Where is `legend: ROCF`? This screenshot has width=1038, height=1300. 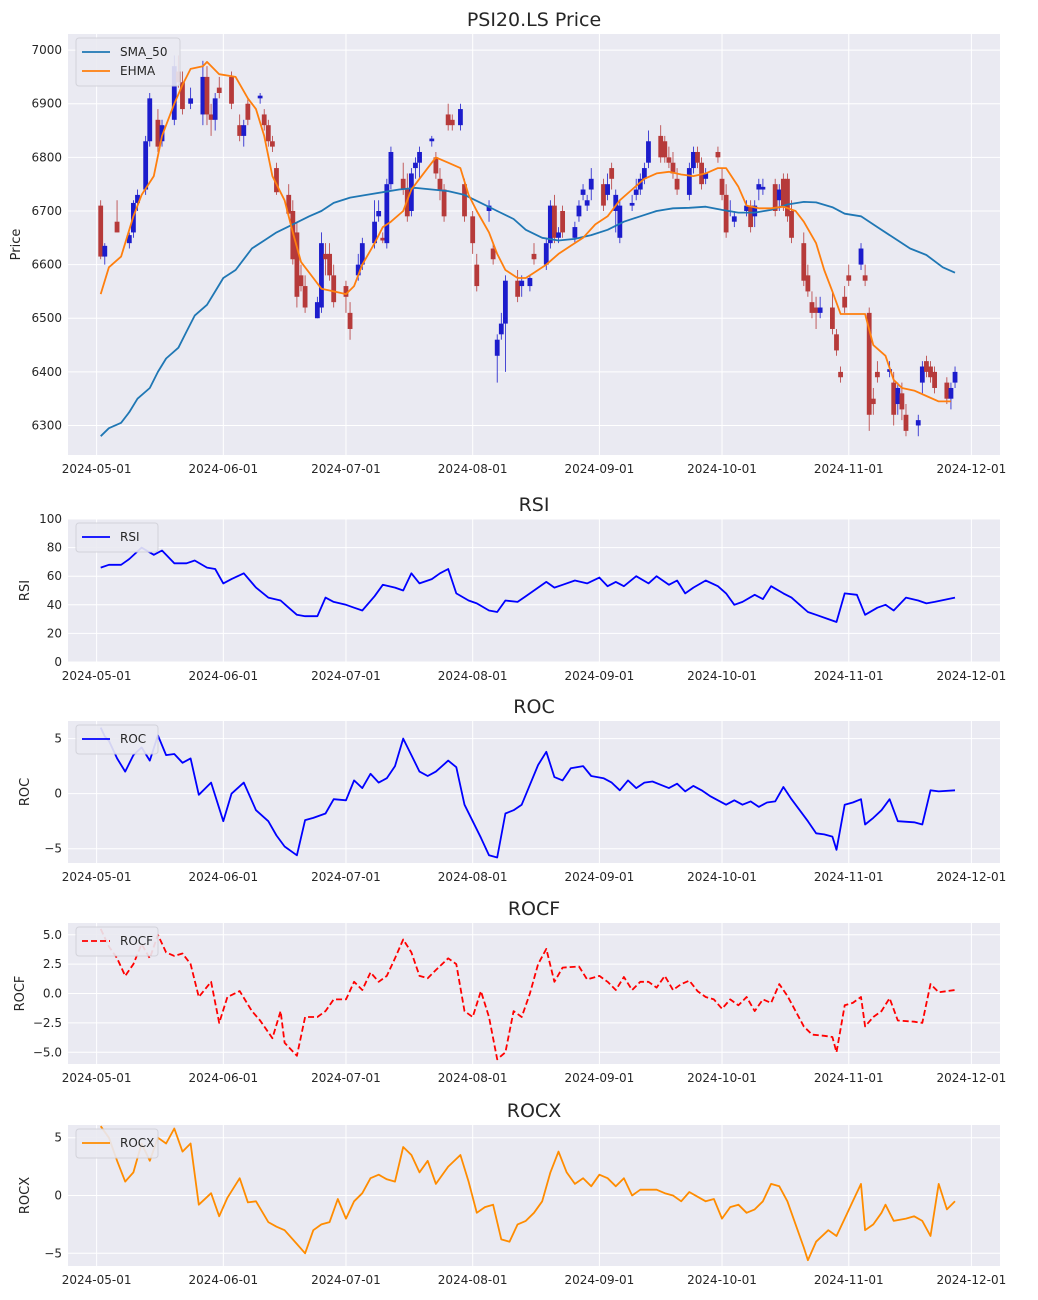
legend: ROCF is located at coordinates (117, 941).